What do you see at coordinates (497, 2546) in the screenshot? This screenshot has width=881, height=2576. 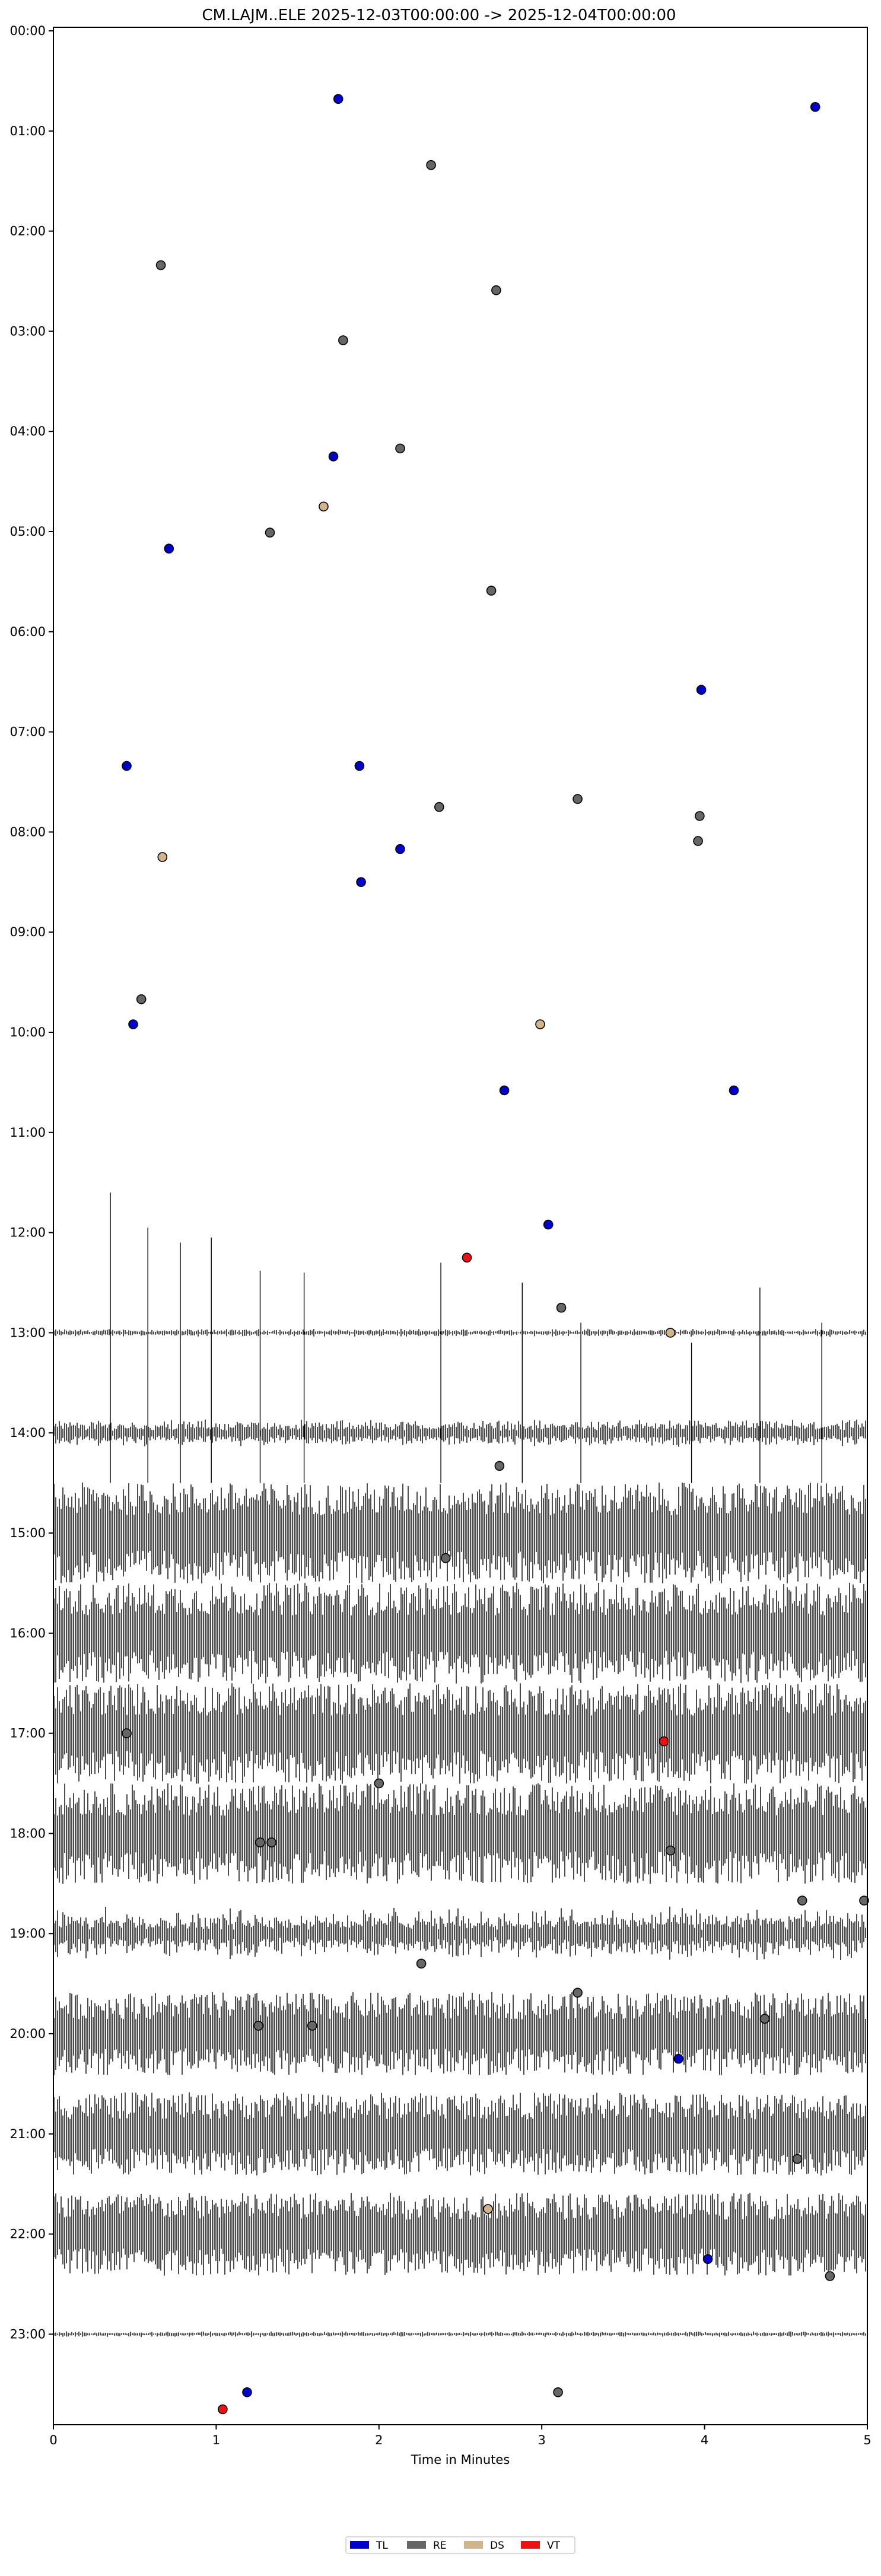 I see `legend-label-ds: DS` at bounding box center [497, 2546].